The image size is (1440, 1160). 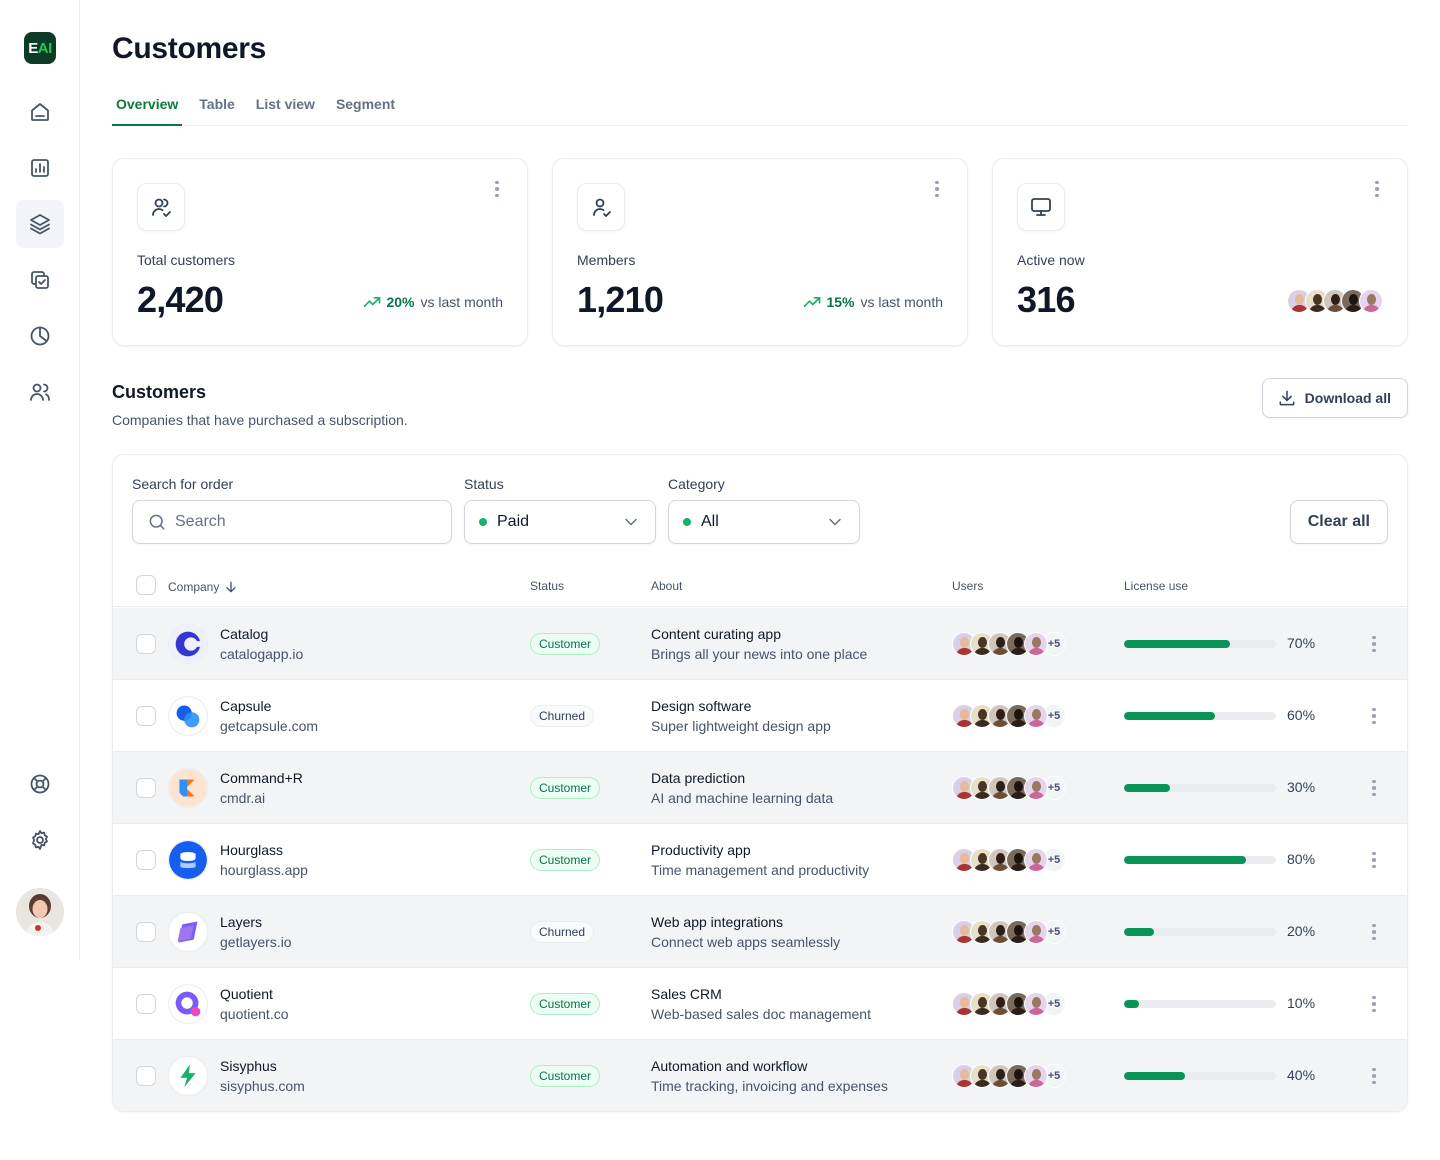 I want to click on download-icon, so click(x=1287, y=398).